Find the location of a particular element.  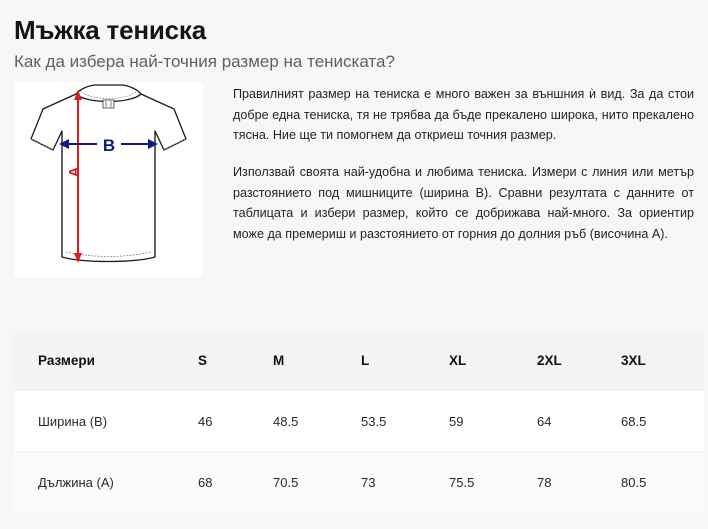

width-label-b: B is located at coordinates (109, 145).